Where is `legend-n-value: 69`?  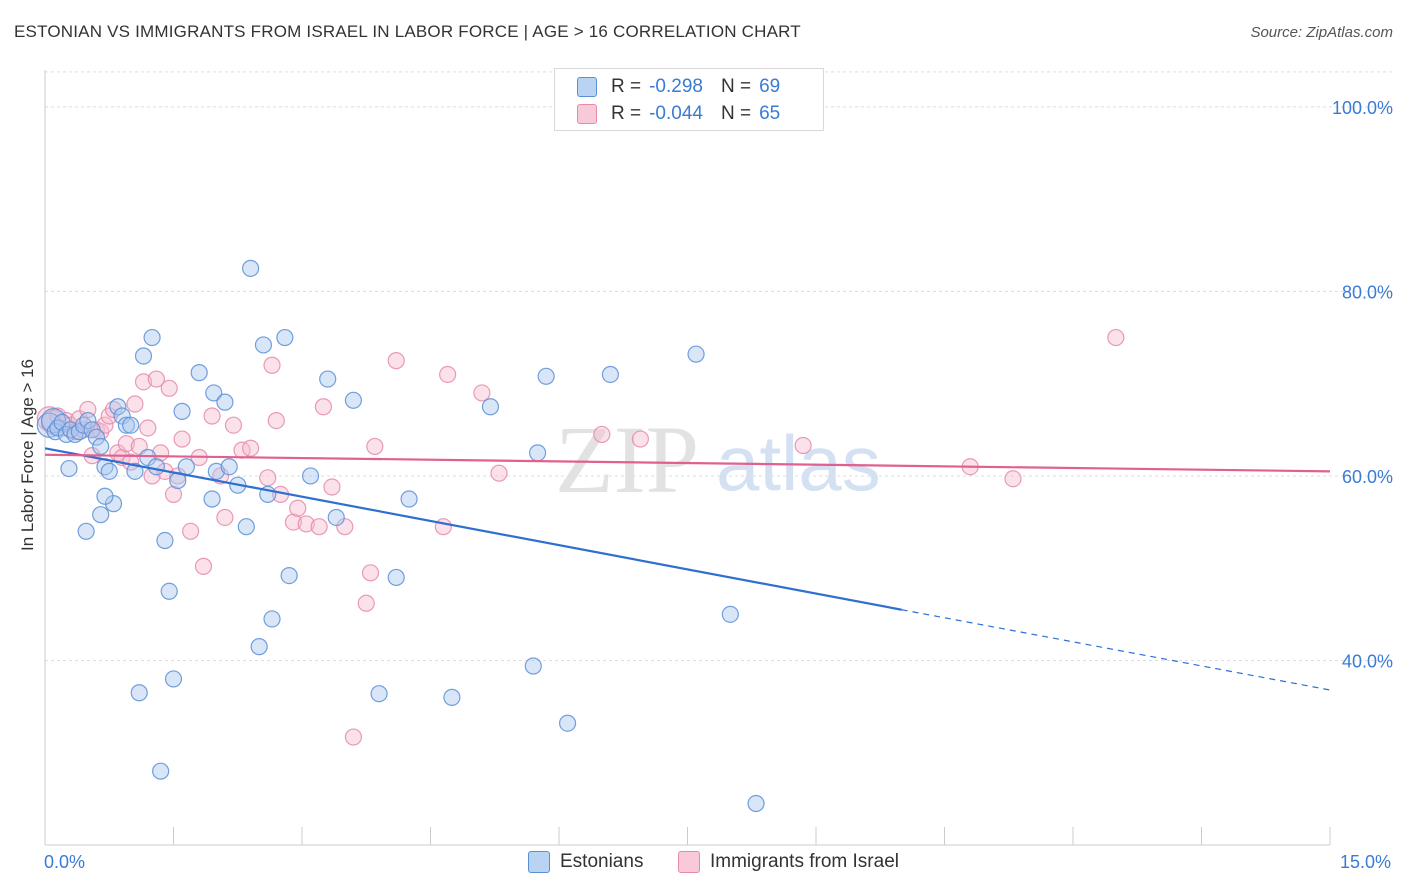
legend-n-value: 69 is located at coordinates (770, 86).